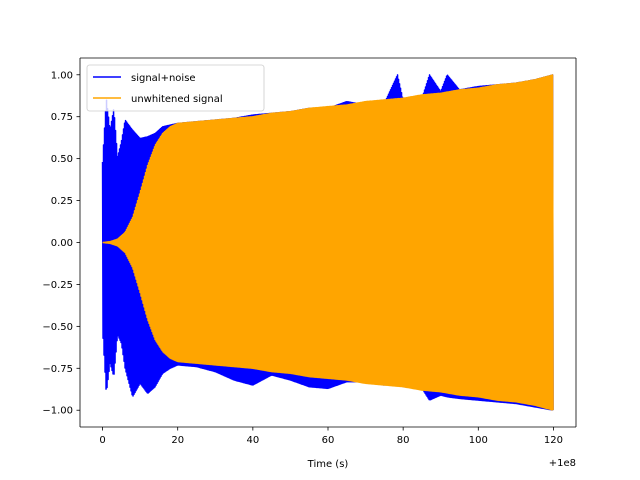  I want to click on y-tick-label-1: −0.75, so click(57, 369).